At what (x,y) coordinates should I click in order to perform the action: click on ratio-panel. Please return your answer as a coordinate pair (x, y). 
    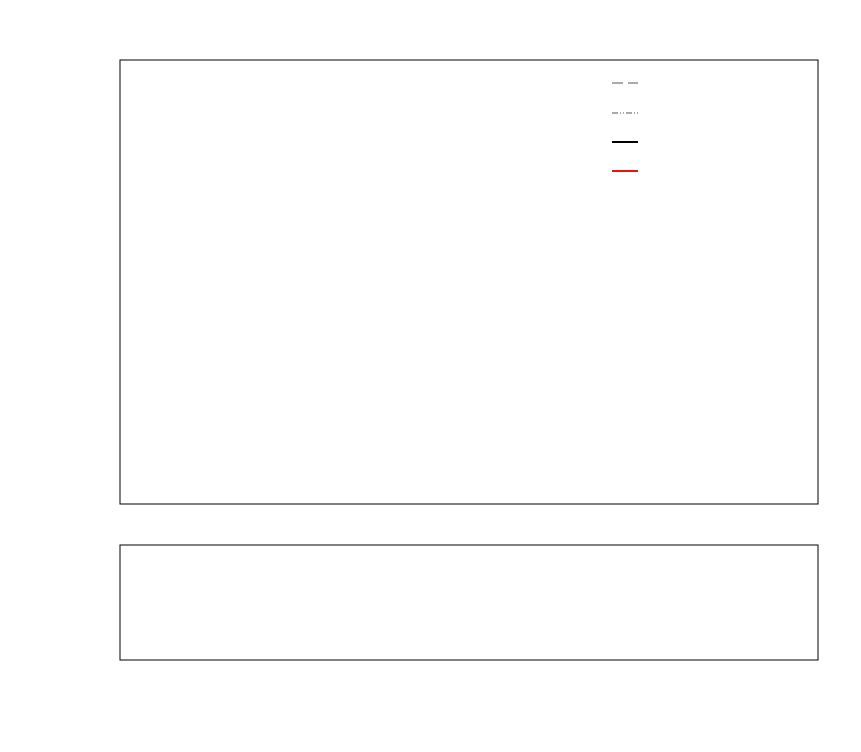
    Looking at the image, I should click on (469, 602).